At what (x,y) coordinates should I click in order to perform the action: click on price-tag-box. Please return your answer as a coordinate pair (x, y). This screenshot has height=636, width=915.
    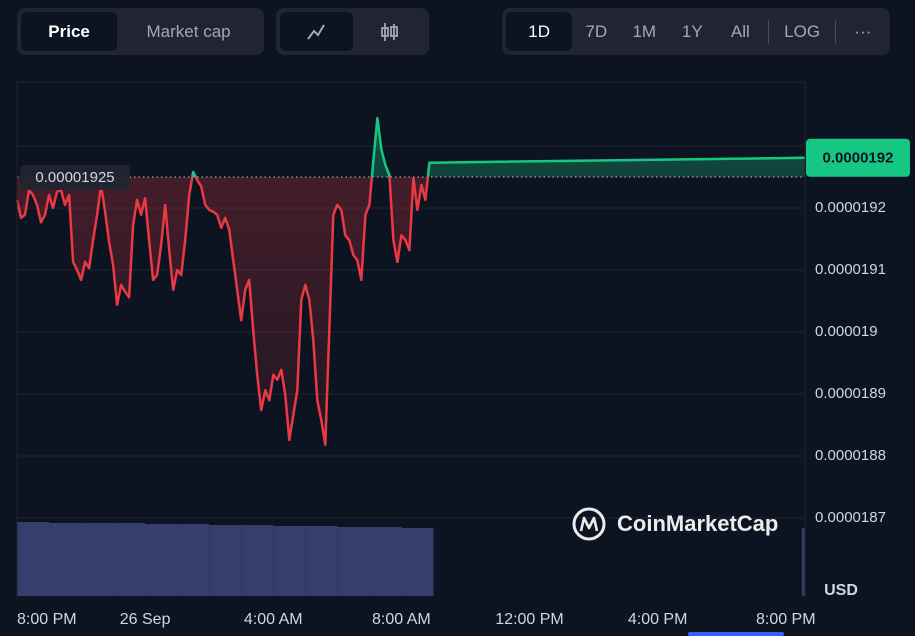
    Looking at the image, I should click on (858, 157).